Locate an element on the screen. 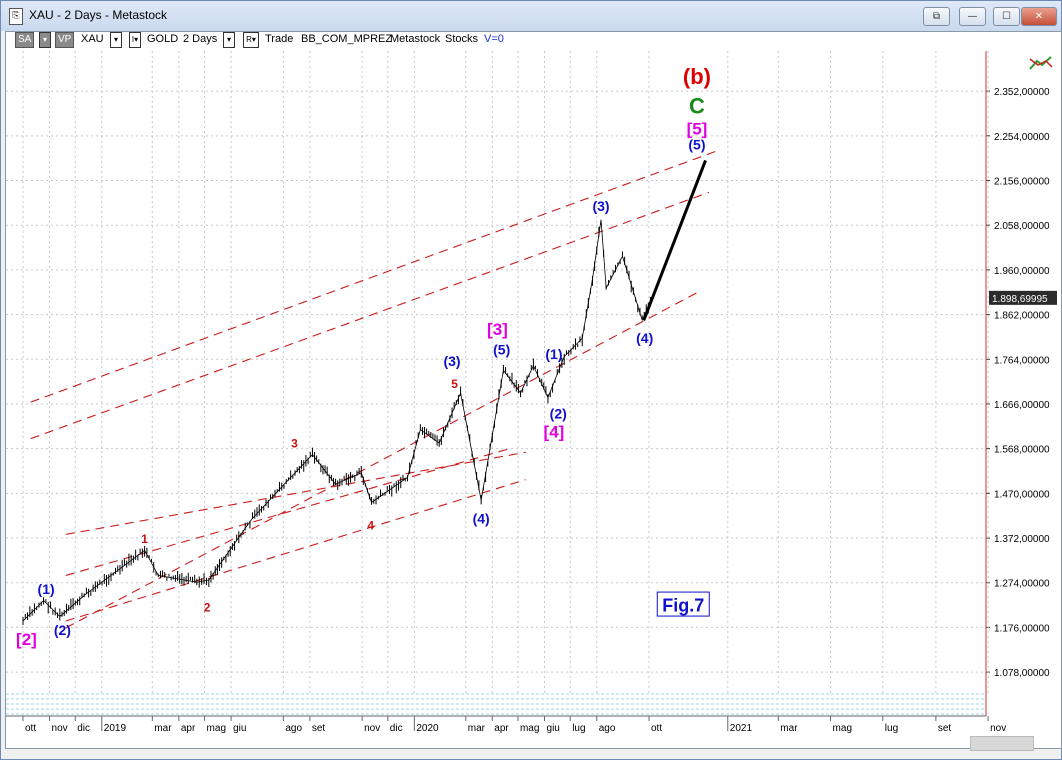  y-tick-label: 2.352,00000 is located at coordinates (1022, 92).